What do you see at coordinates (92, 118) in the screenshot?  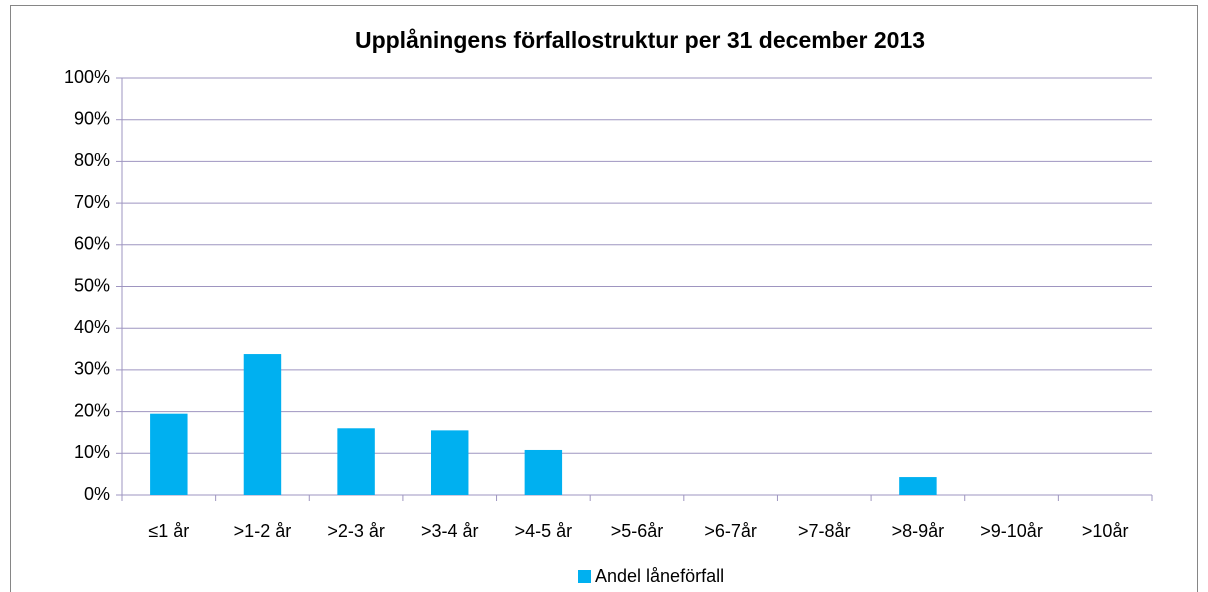 I see `y-tick-label: 90%` at bounding box center [92, 118].